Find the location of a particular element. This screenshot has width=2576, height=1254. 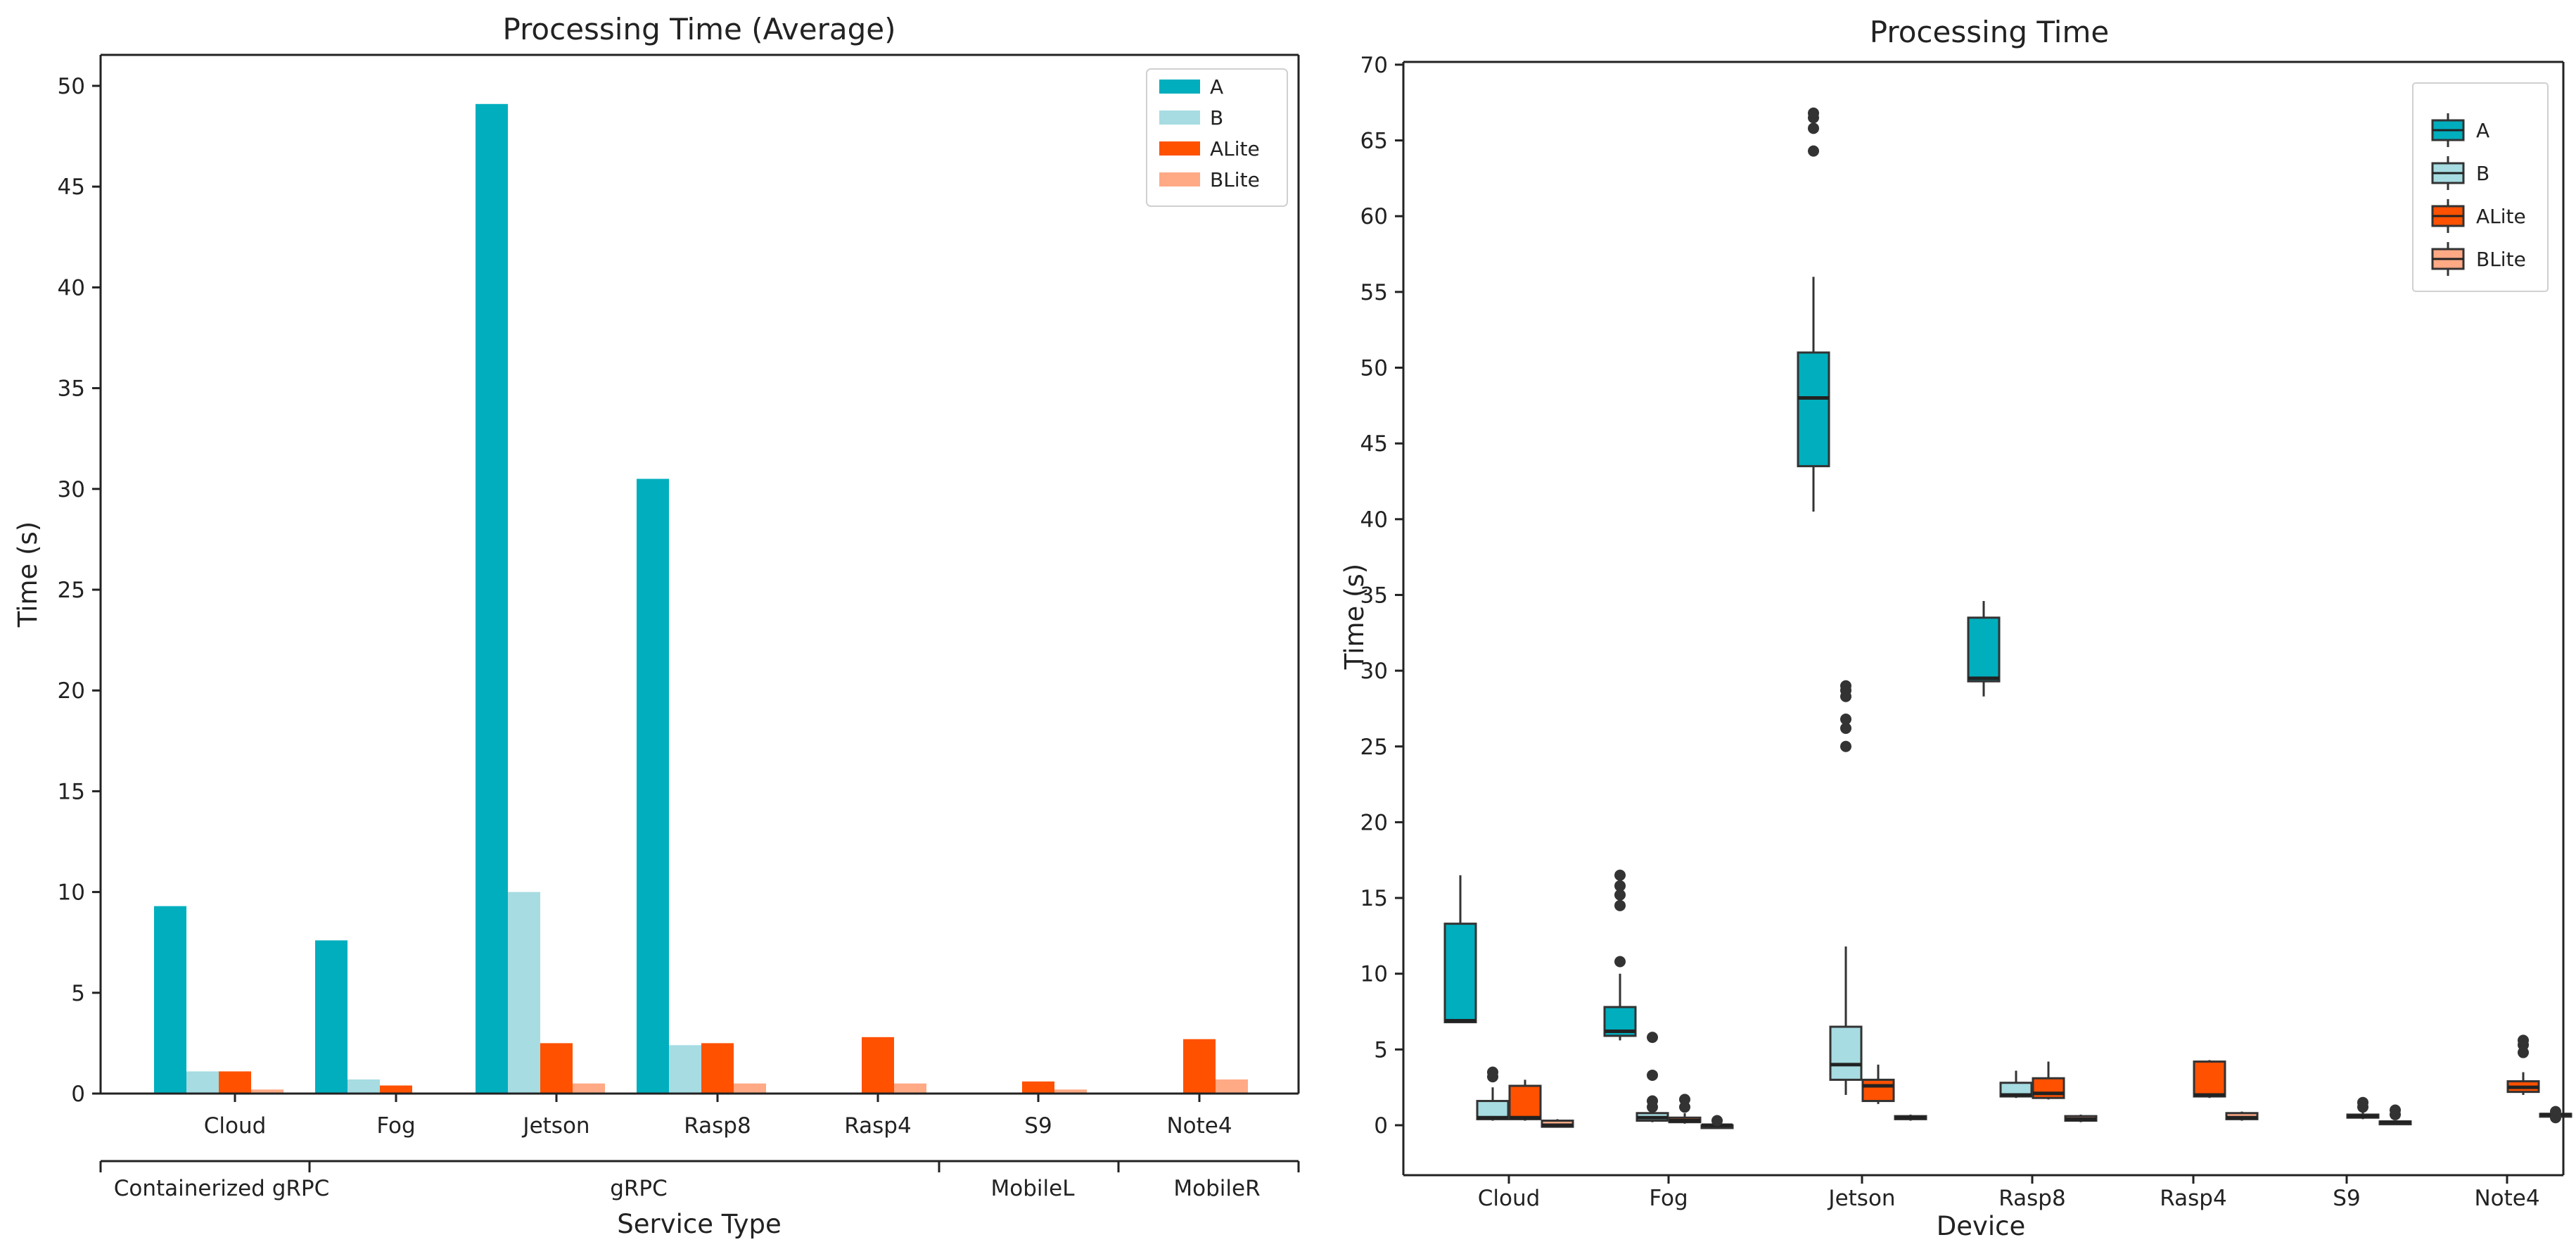

right-y-tick-label: 40 is located at coordinates (1374, 520).